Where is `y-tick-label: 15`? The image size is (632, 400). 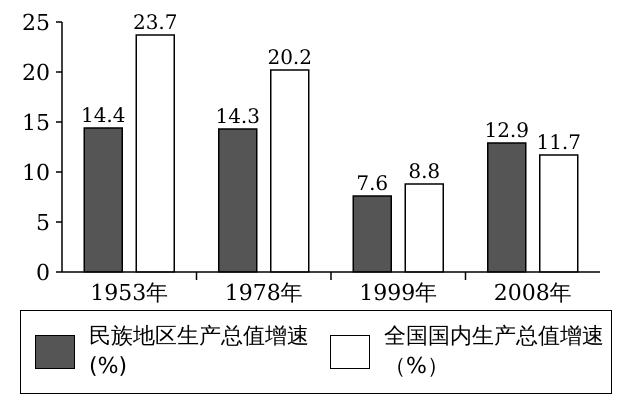
y-tick-label: 15 is located at coordinates (36, 123).